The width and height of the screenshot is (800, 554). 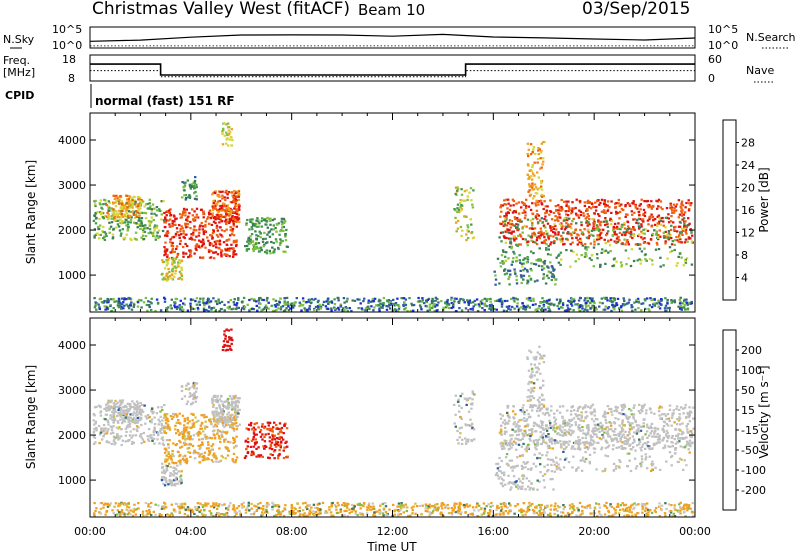 What do you see at coordinates (72, 230) in the screenshot?
I see `ytick-label: 2000` at bounding box center [72, 230].